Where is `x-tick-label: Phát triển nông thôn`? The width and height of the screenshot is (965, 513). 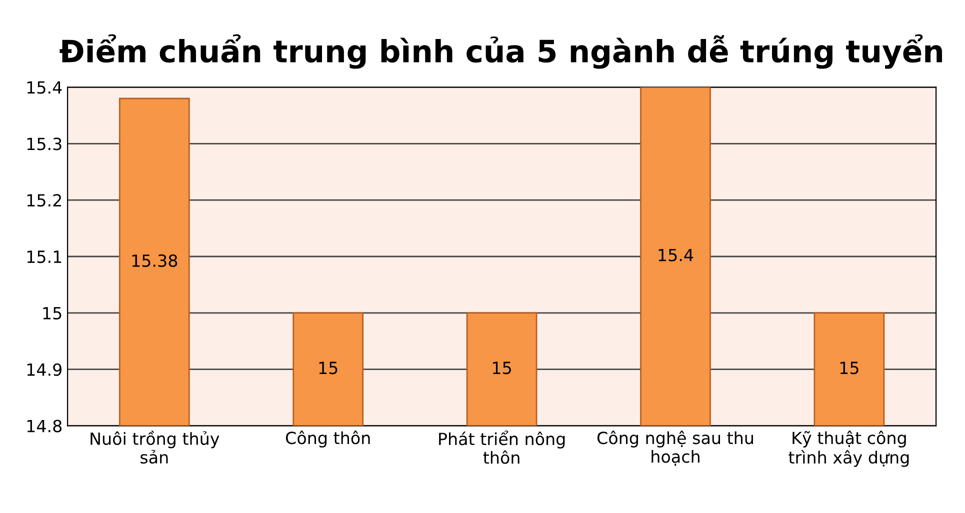
x-tick-label: Phát triển nông thôn is located at coordinates (502, 447).